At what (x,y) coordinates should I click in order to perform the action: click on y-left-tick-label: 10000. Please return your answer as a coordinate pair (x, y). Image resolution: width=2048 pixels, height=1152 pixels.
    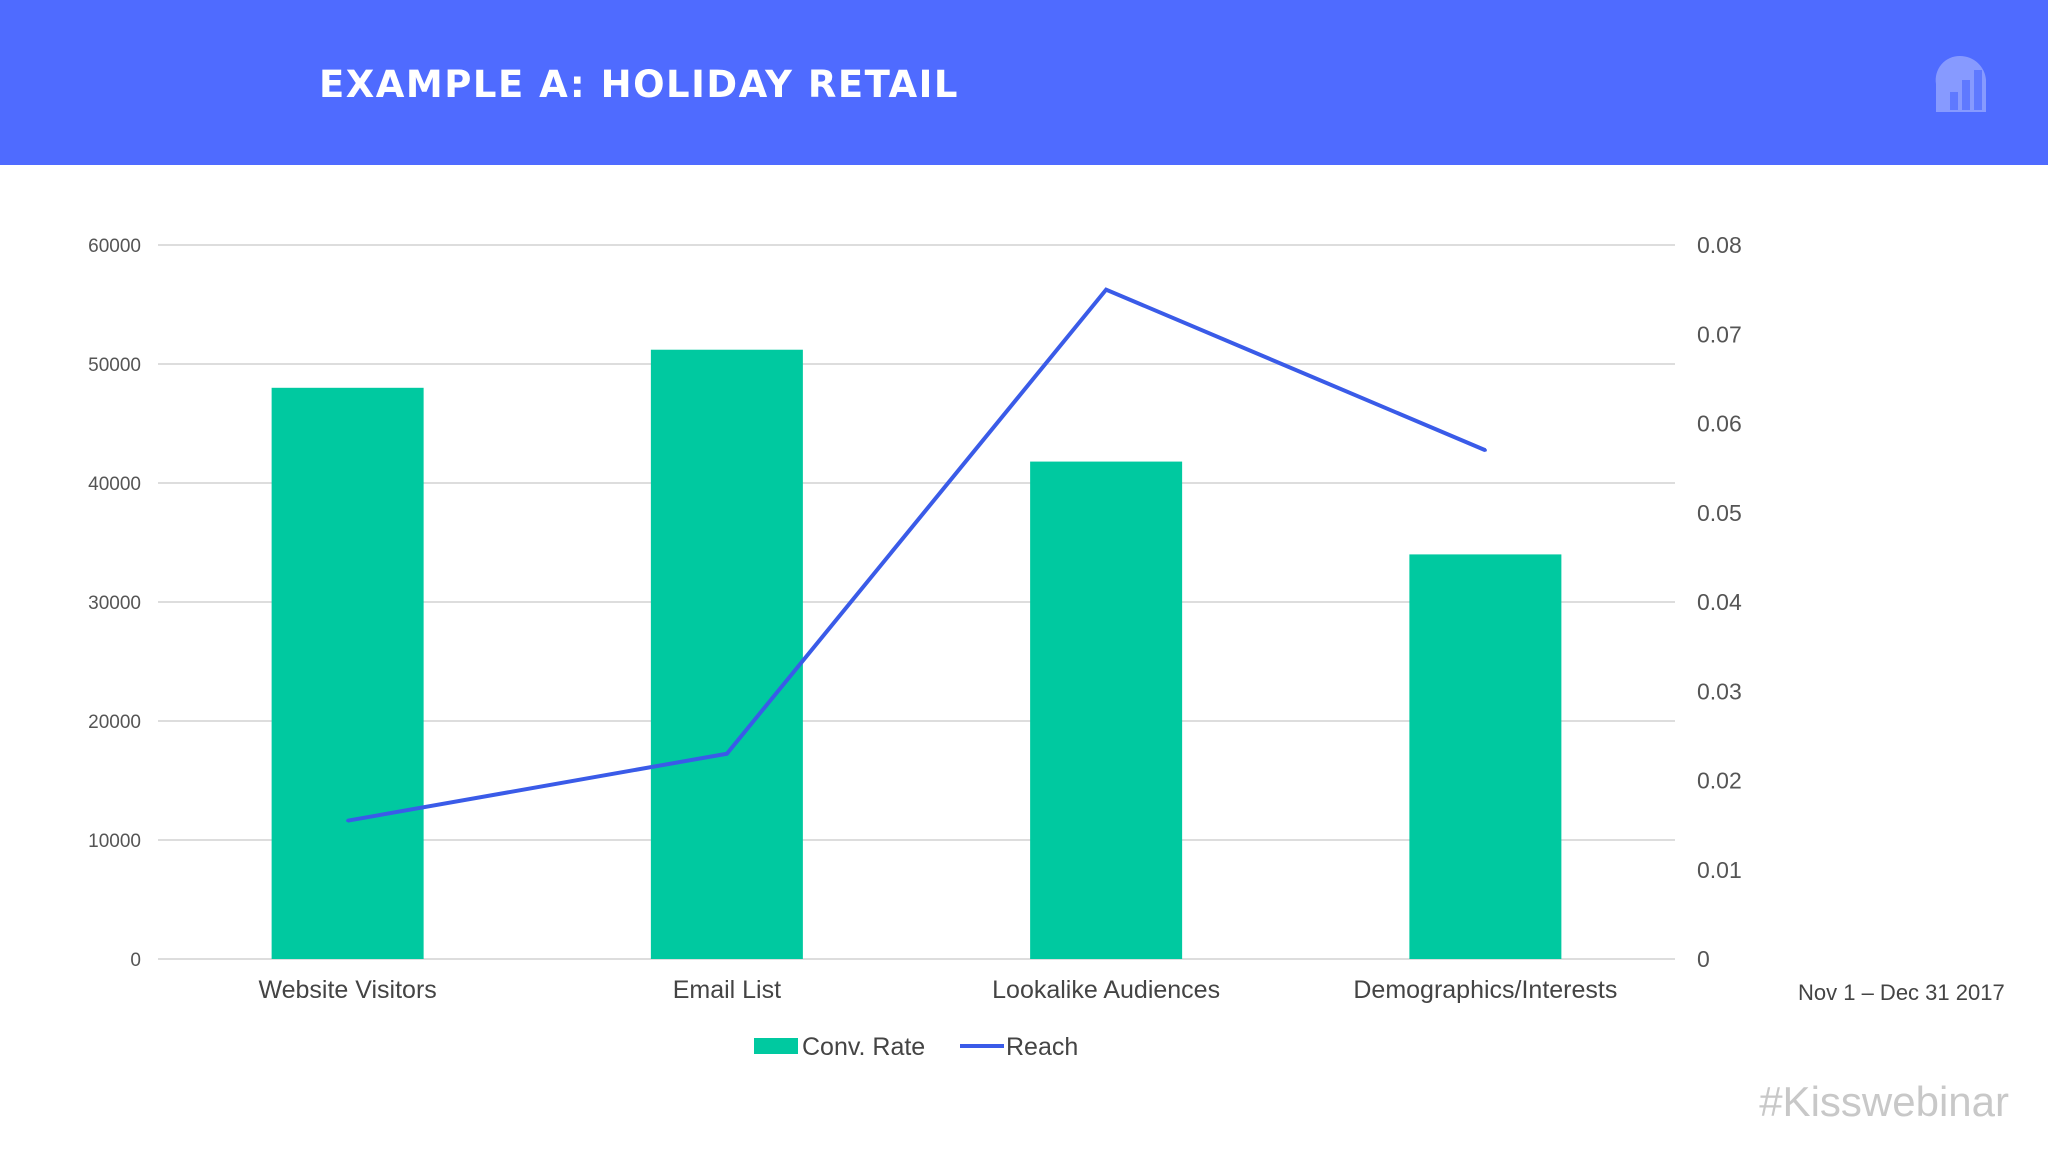
    Looking at the image, I should click on (114, 841).